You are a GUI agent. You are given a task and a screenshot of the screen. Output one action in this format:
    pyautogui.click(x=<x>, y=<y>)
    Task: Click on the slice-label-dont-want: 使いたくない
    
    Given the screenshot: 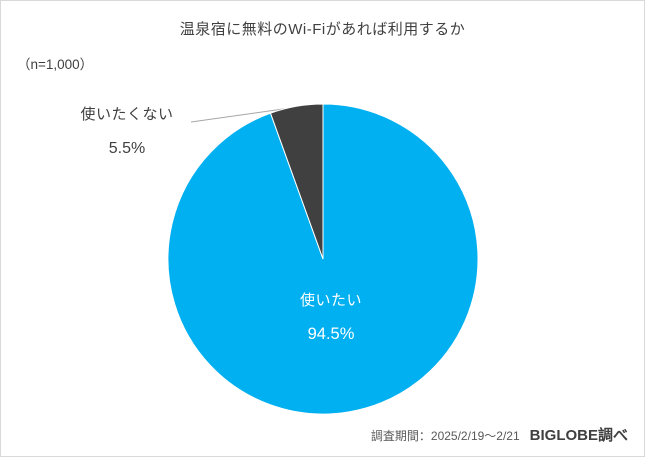 What is the action you would take?
    pyautogui.click(x=127, y=114)
    